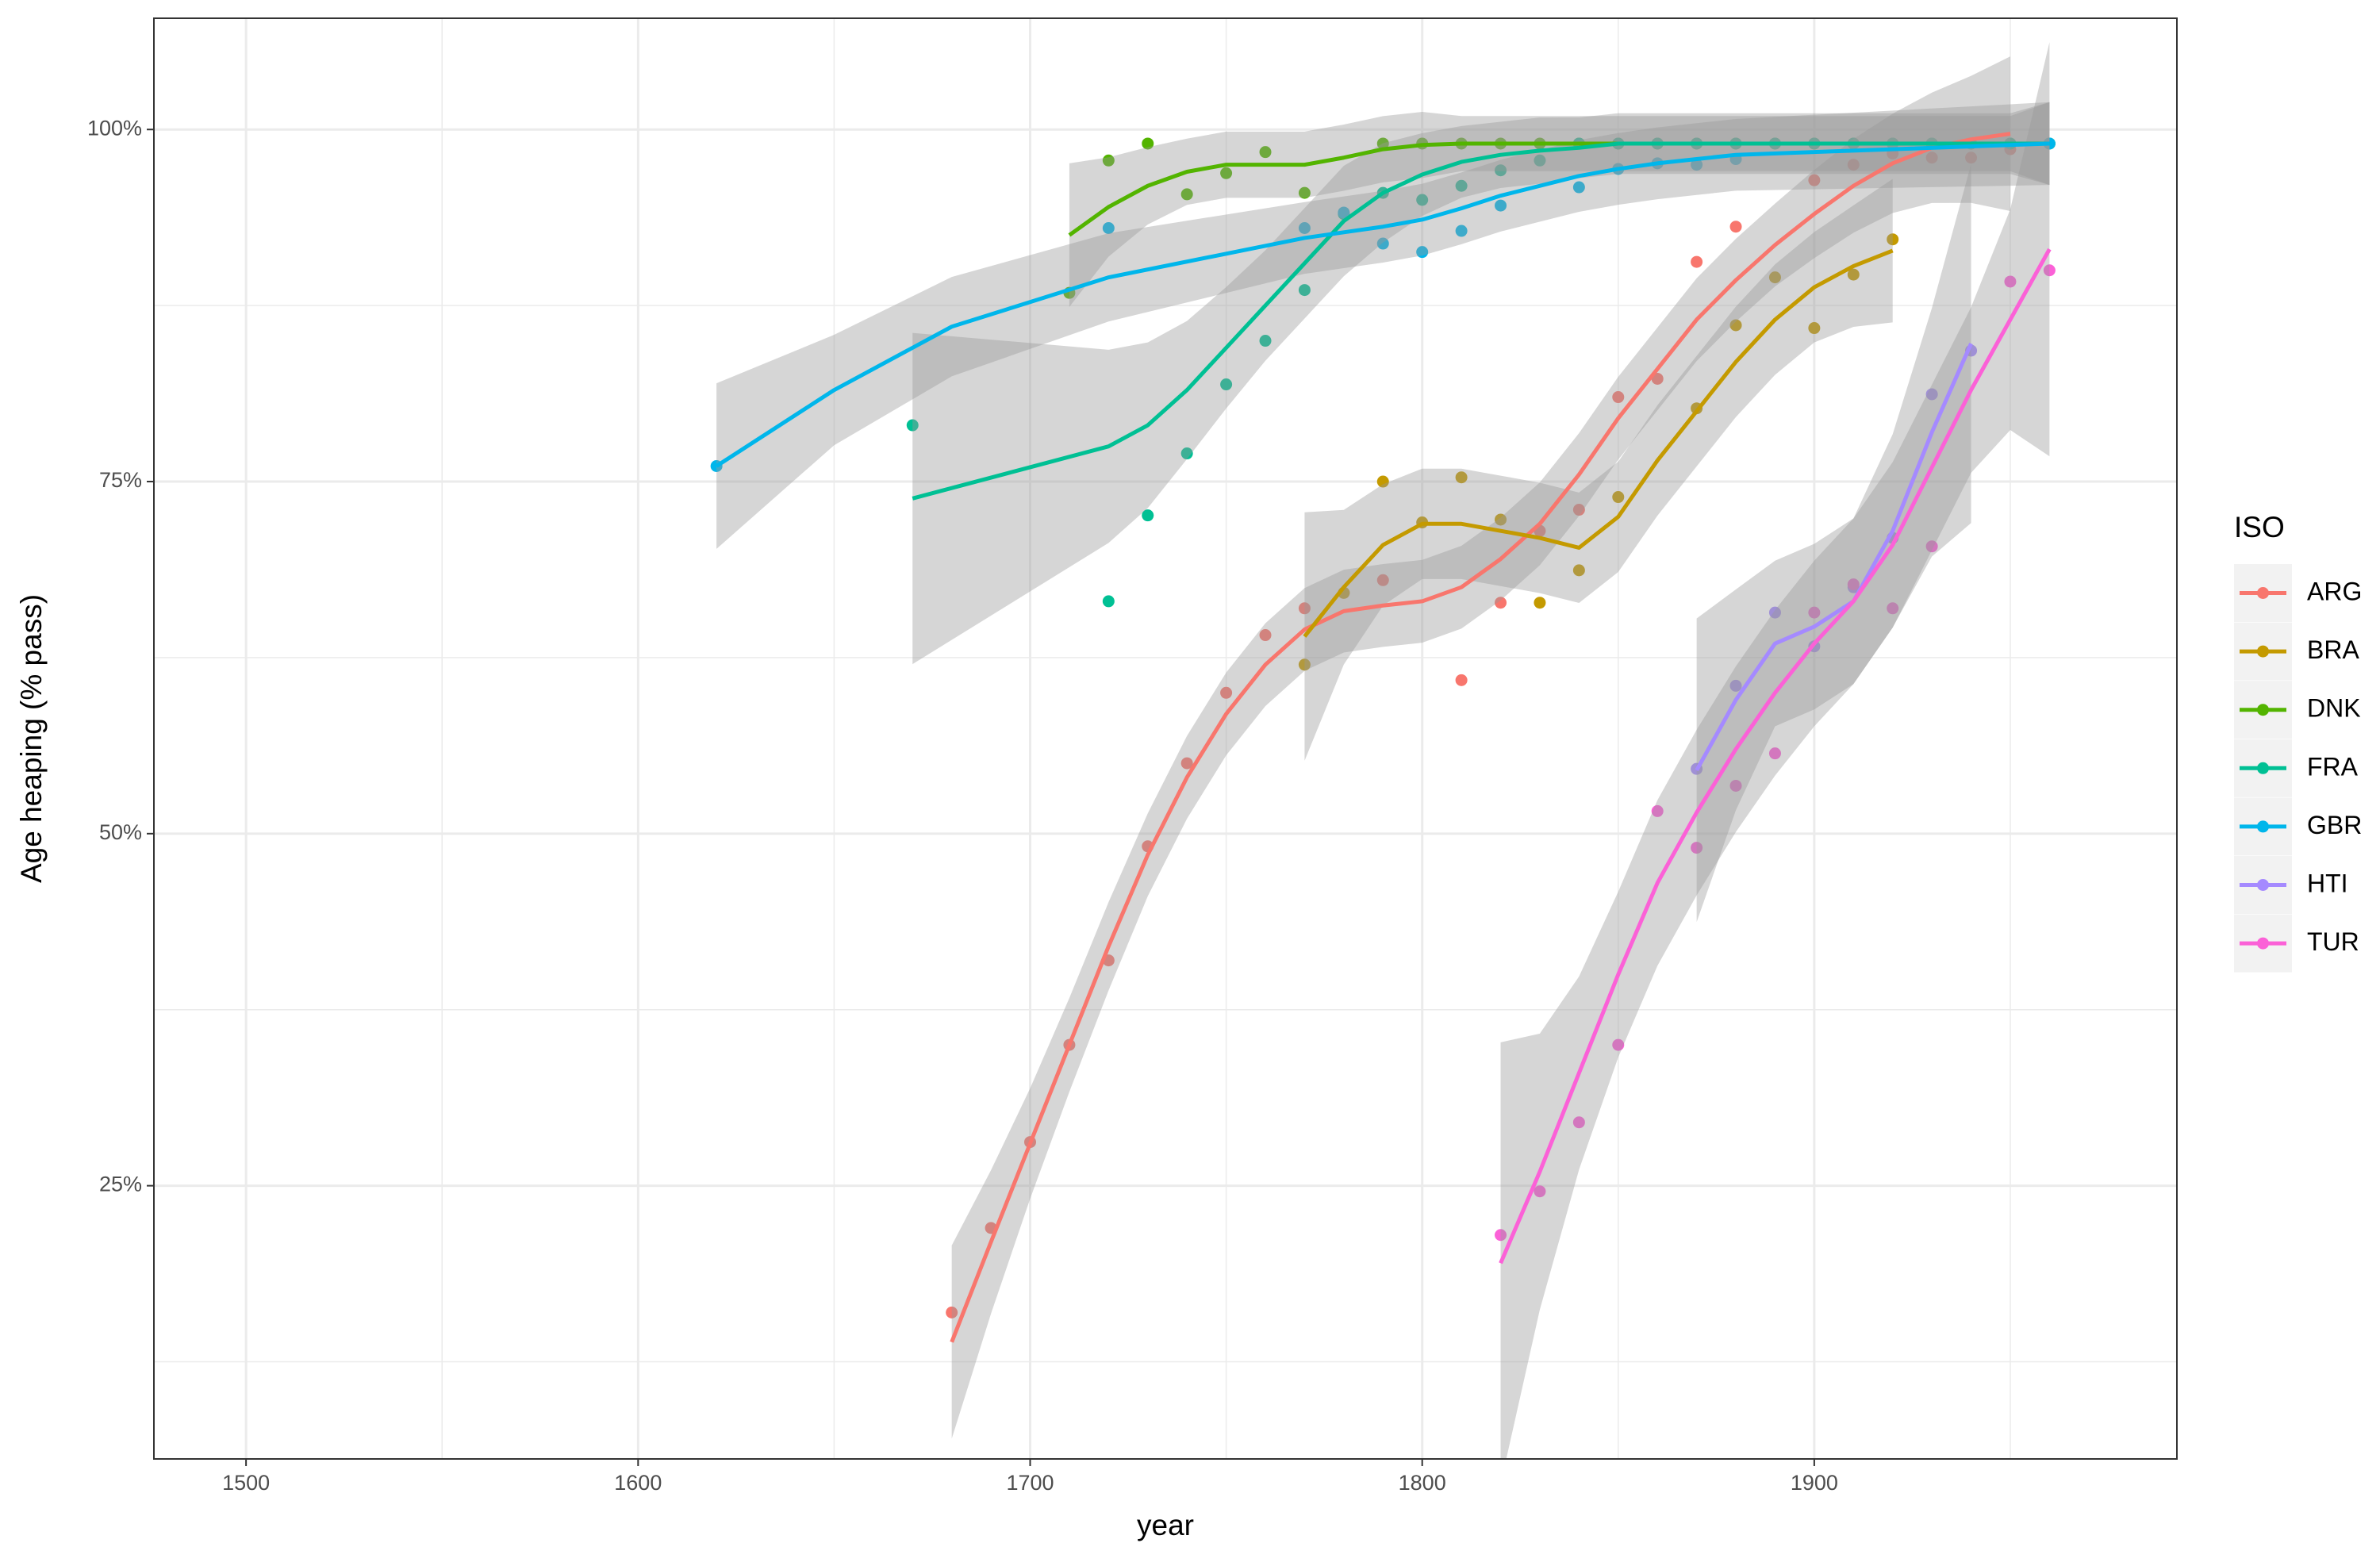  Describe the element at coordinates (1422, 1483) in the screenshot. I see `x-tick-label: 1800` at that location.